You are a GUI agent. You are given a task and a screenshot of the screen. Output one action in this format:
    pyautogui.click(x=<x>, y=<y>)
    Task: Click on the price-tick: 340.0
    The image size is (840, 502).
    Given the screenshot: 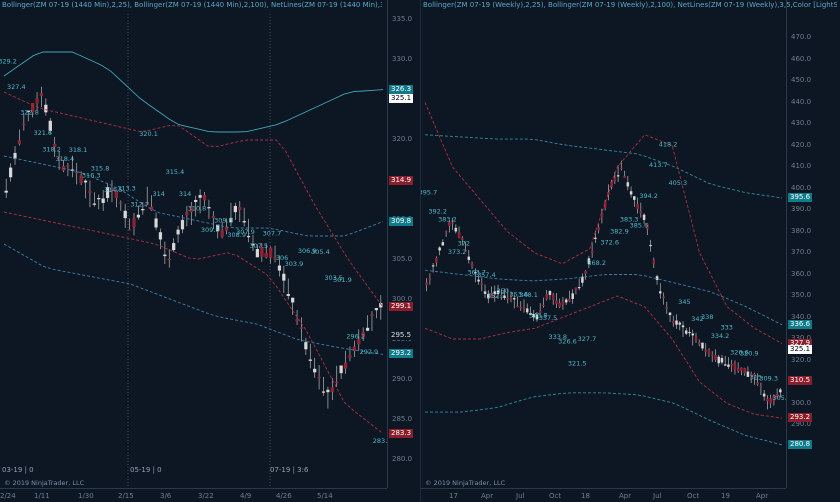 What is the action you would take?
    pyautogui.click(x=801, y=316)
    